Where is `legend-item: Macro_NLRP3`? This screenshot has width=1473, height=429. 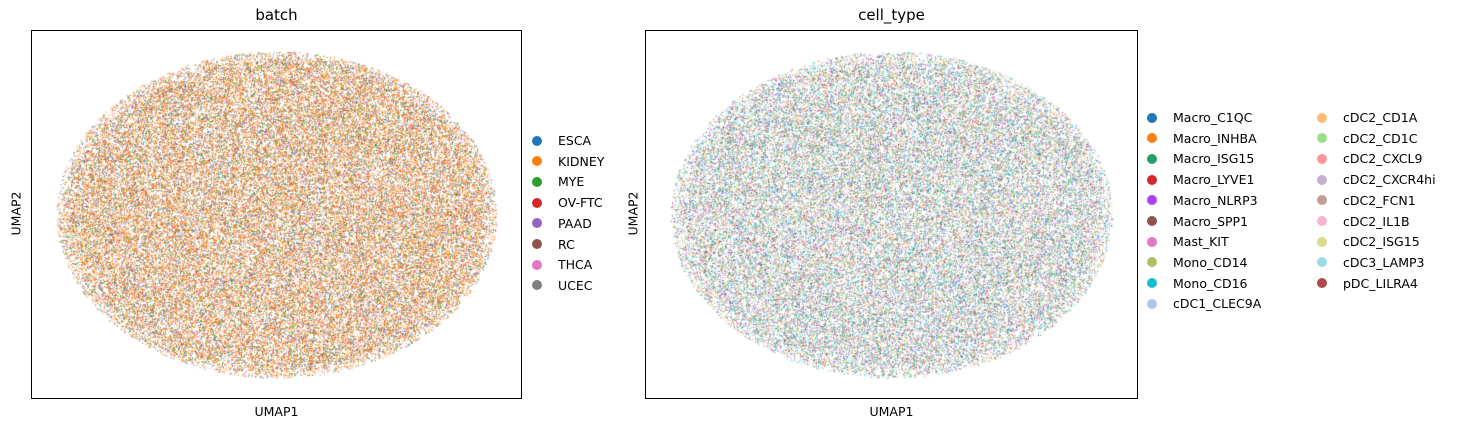
legend-item: Macro_NLRP3 is located at coordinates (1202, 200).